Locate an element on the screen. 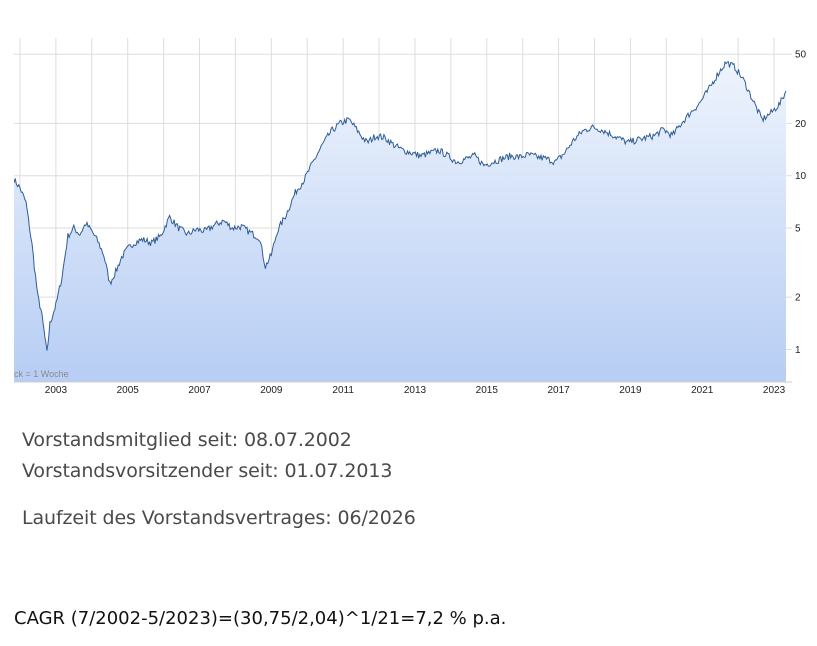 This screenshot has width=817, height=646. clipped-text-fragment: · · · · · · · · · · · · · · · · · · · is located at coordinates (177, 540).